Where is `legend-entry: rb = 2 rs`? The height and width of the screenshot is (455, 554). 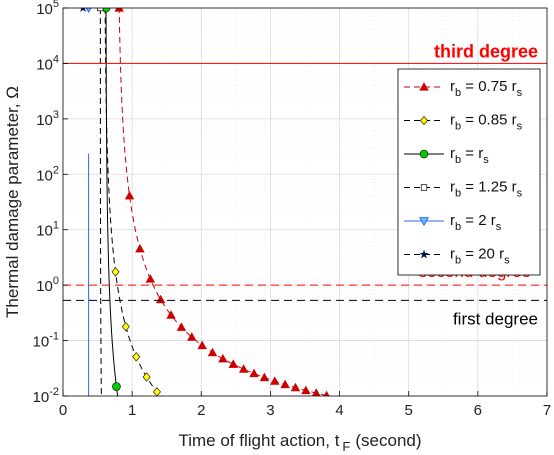 legend-entry: rb = 2 rs is located at coordinates (453, 222).